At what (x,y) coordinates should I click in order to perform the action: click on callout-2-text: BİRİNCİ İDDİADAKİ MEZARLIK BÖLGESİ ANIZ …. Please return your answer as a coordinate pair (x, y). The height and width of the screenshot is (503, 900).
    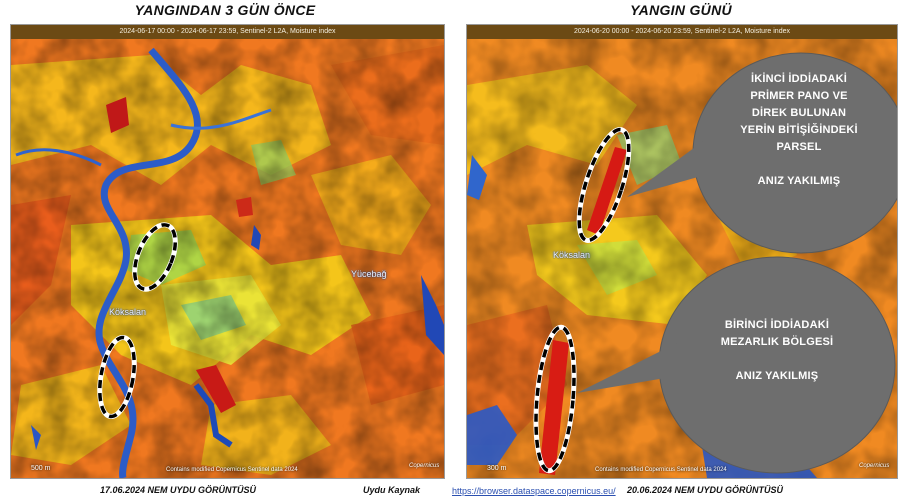
    Looking at the image, I should click on (777, 351).